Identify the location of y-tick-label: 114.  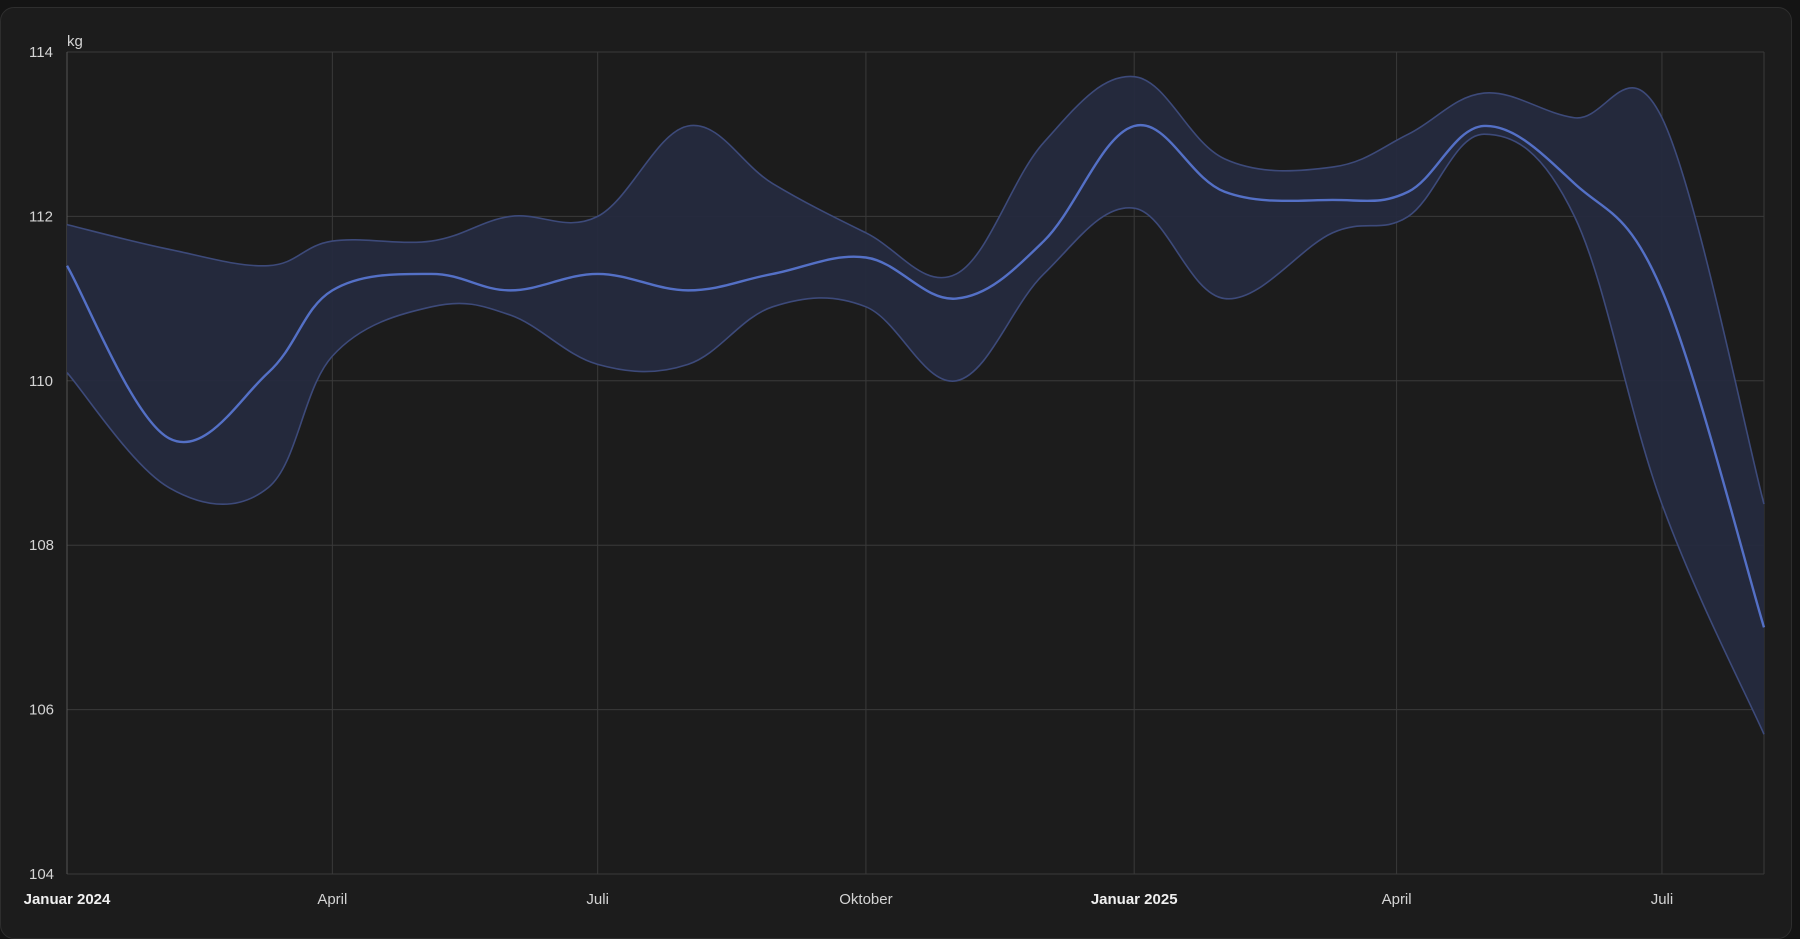
(41, 52).